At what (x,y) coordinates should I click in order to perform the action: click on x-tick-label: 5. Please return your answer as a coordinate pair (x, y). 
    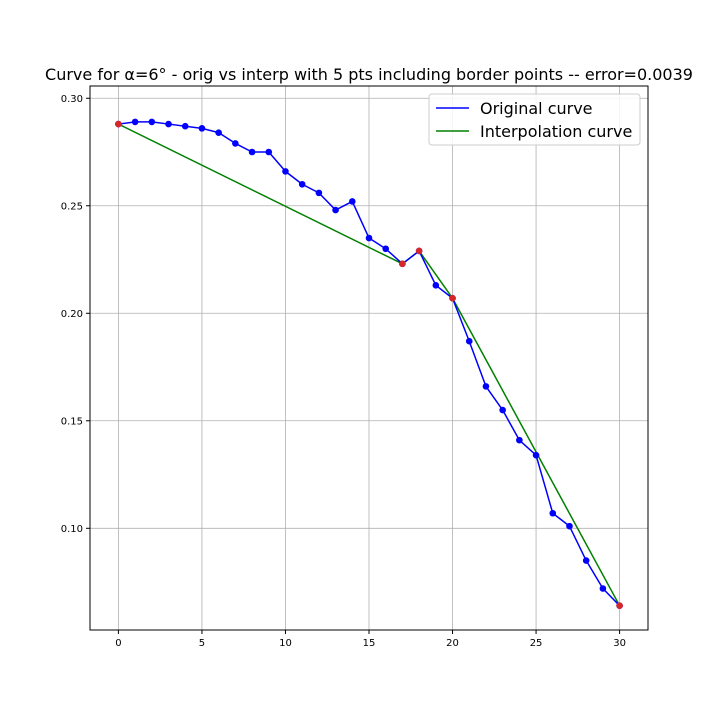
    Looking at the image, I should click on (202, 643).